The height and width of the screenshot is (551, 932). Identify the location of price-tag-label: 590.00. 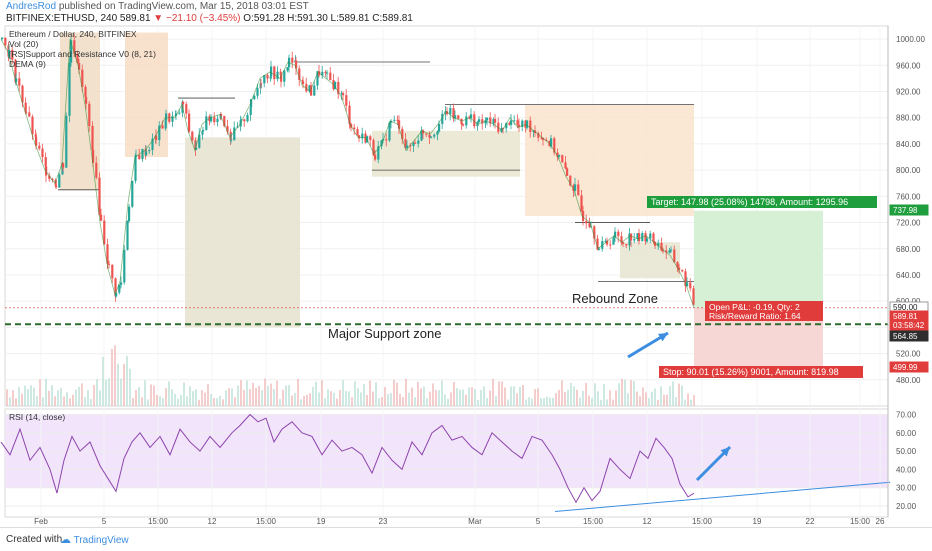
(905, 307).